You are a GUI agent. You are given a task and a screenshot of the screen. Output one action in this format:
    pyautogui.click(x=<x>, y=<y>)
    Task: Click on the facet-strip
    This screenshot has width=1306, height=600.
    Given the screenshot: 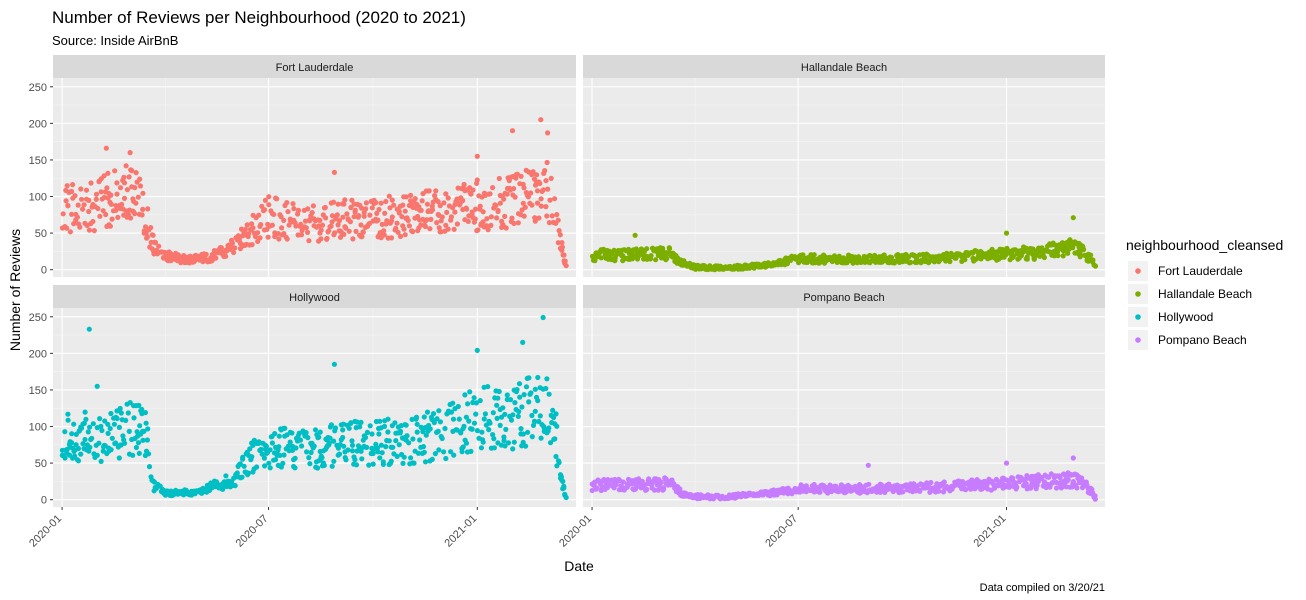 What is the action you would take?
    pyautogui.click(x=844, y=296)
    